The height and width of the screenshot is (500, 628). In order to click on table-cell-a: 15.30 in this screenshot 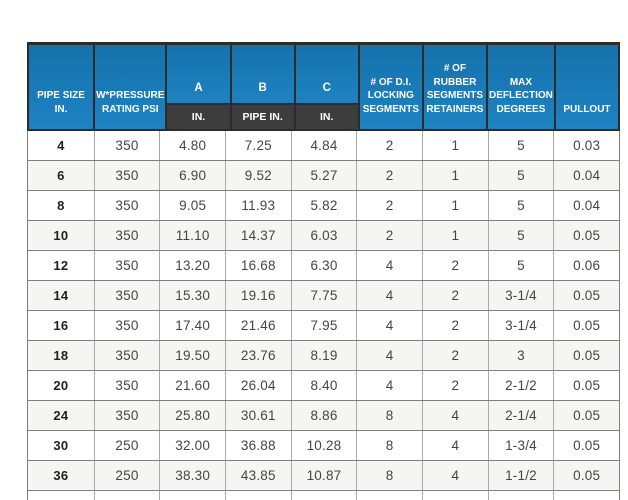, I will do `click(192, 295)`.